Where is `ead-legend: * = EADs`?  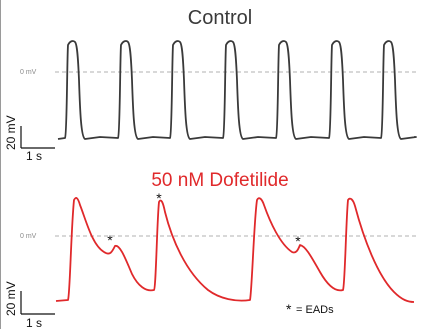 ead-legend: * = EADs is located at coordinates (310, 309).